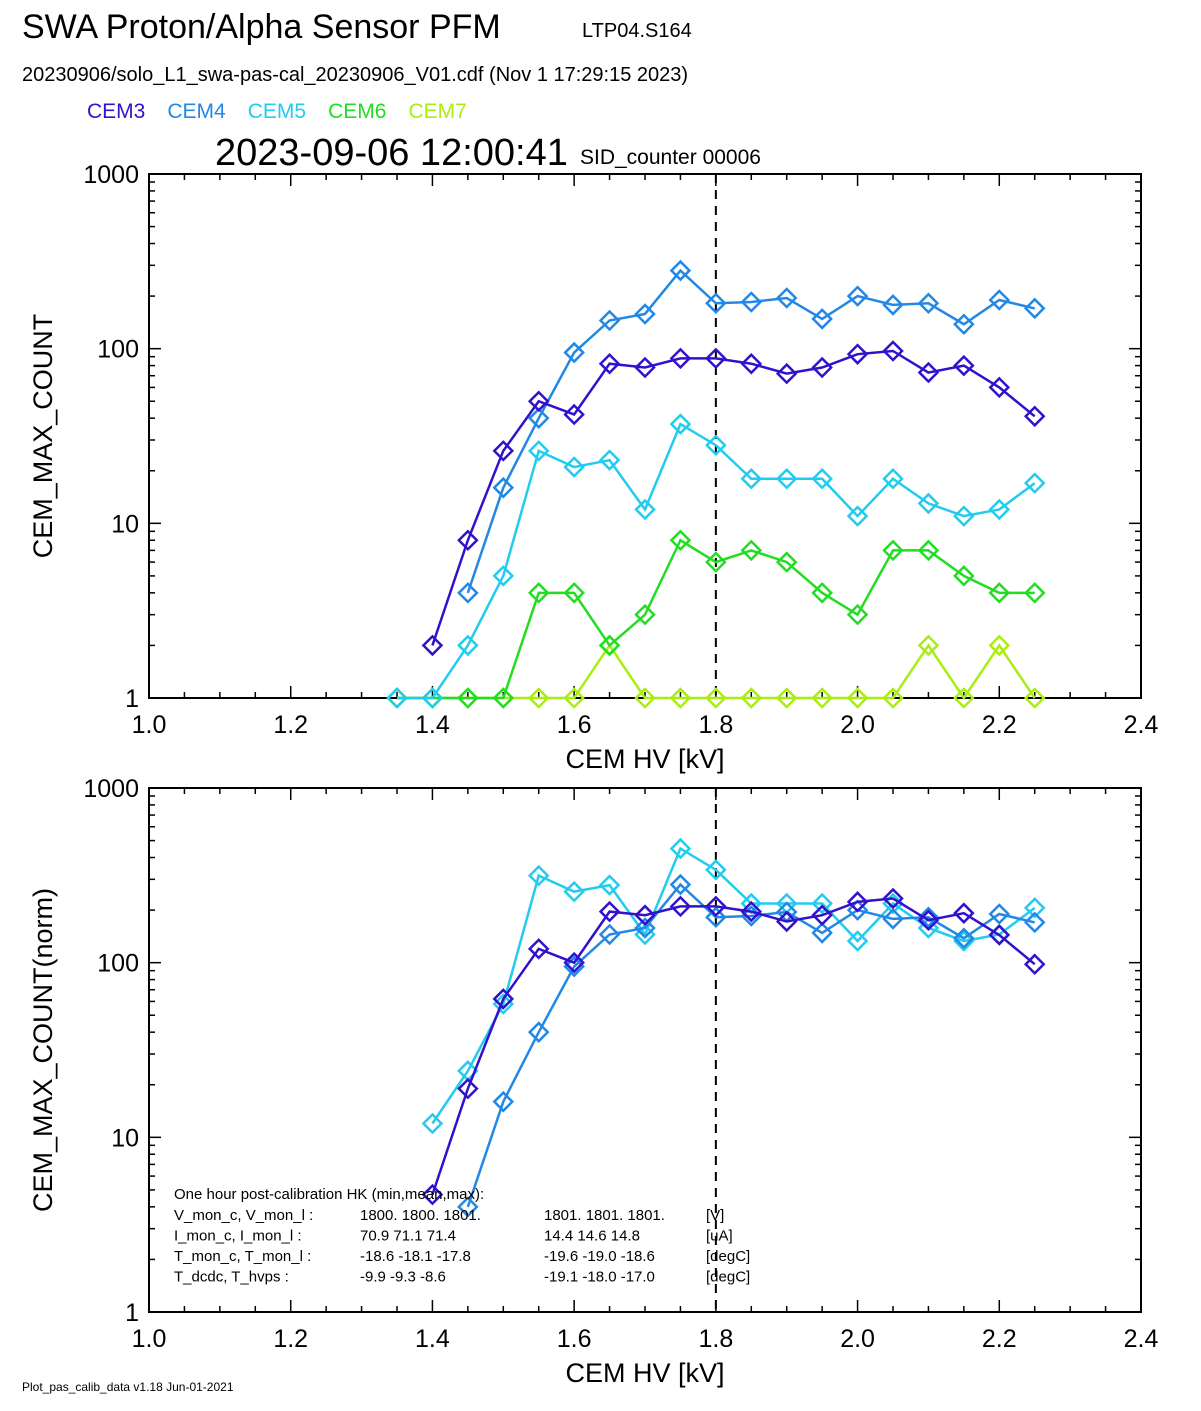 Image resolution: width=1201 pixels, height=1411 pixels. I want to click on series-cem4, so click(751, 1045).